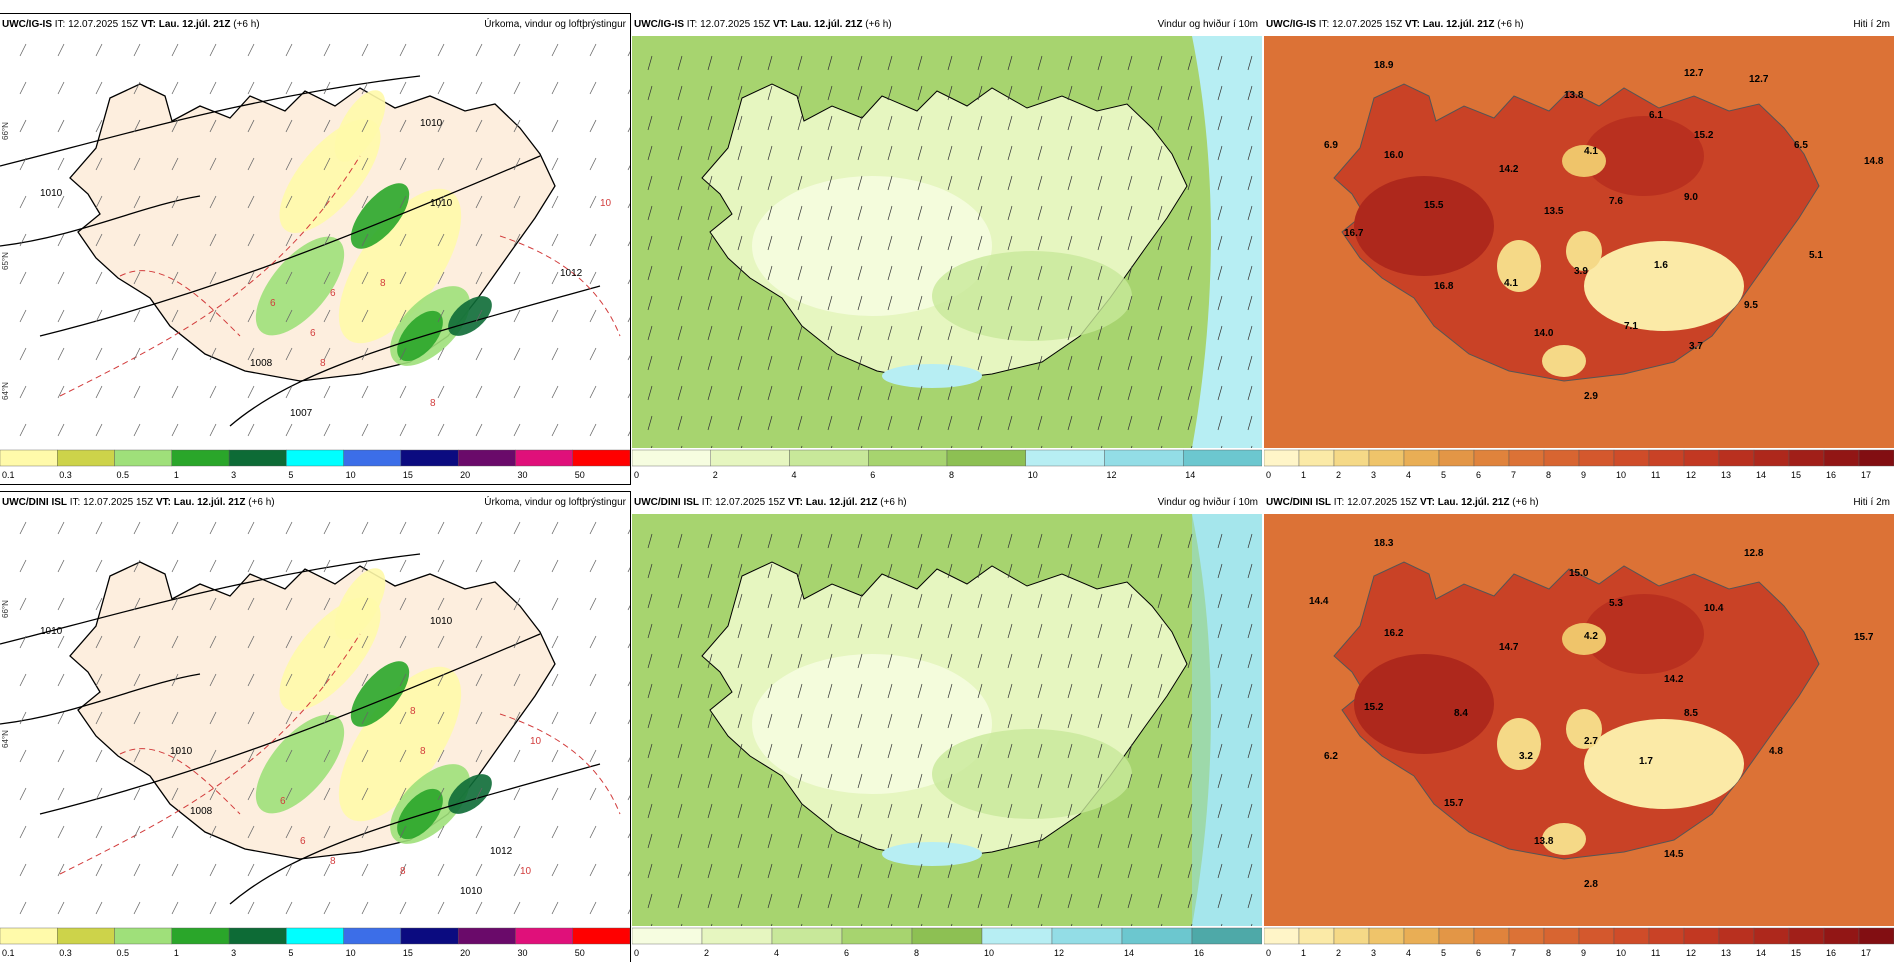 The height and width of the screenshot is (962, 1900). Describe the element at coordinates (1354, 233) in the screenshot. I see `temperature-value-label: 16.7` at that location.